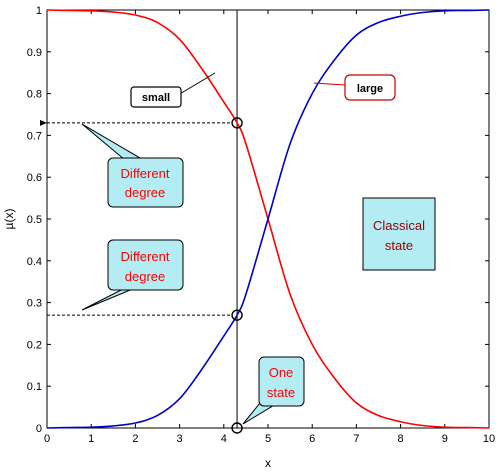 The image size is (503, 473). I want to click on x-tick-label: 4, so click(224, 439).